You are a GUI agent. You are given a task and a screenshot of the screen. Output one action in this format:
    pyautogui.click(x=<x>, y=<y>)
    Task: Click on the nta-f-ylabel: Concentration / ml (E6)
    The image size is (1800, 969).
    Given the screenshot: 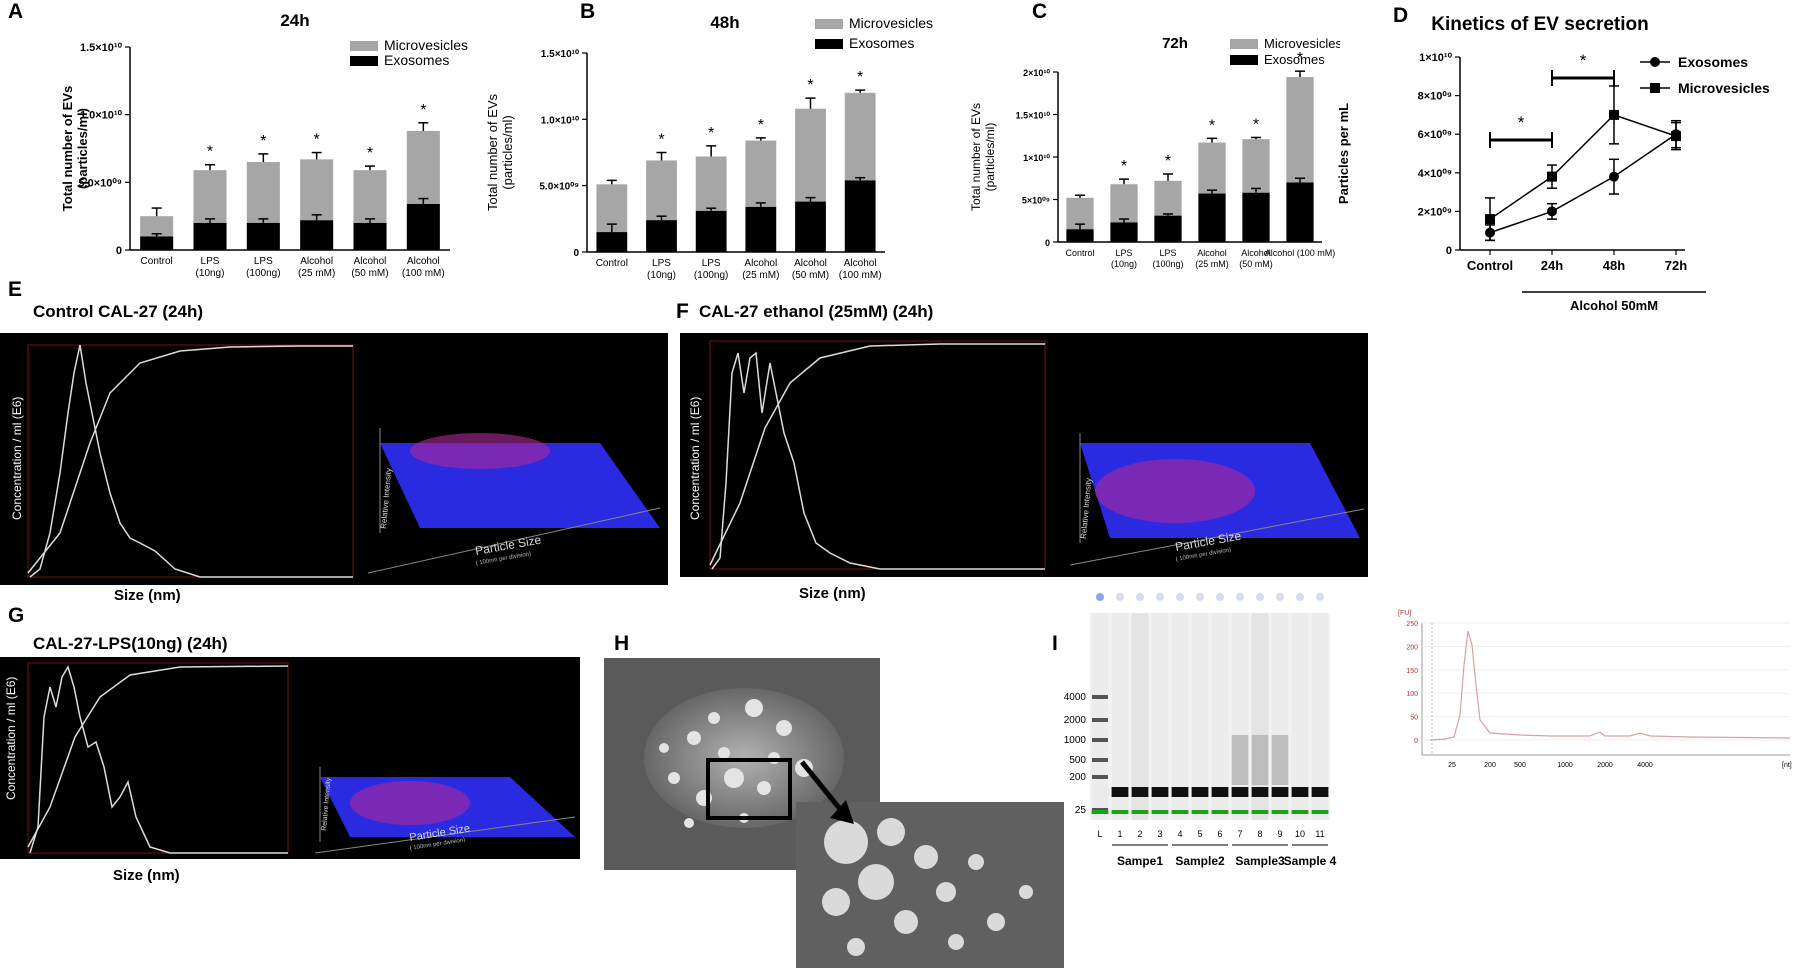 What is the action you would take?
    pyautogui.click(x=695, y=458)
    